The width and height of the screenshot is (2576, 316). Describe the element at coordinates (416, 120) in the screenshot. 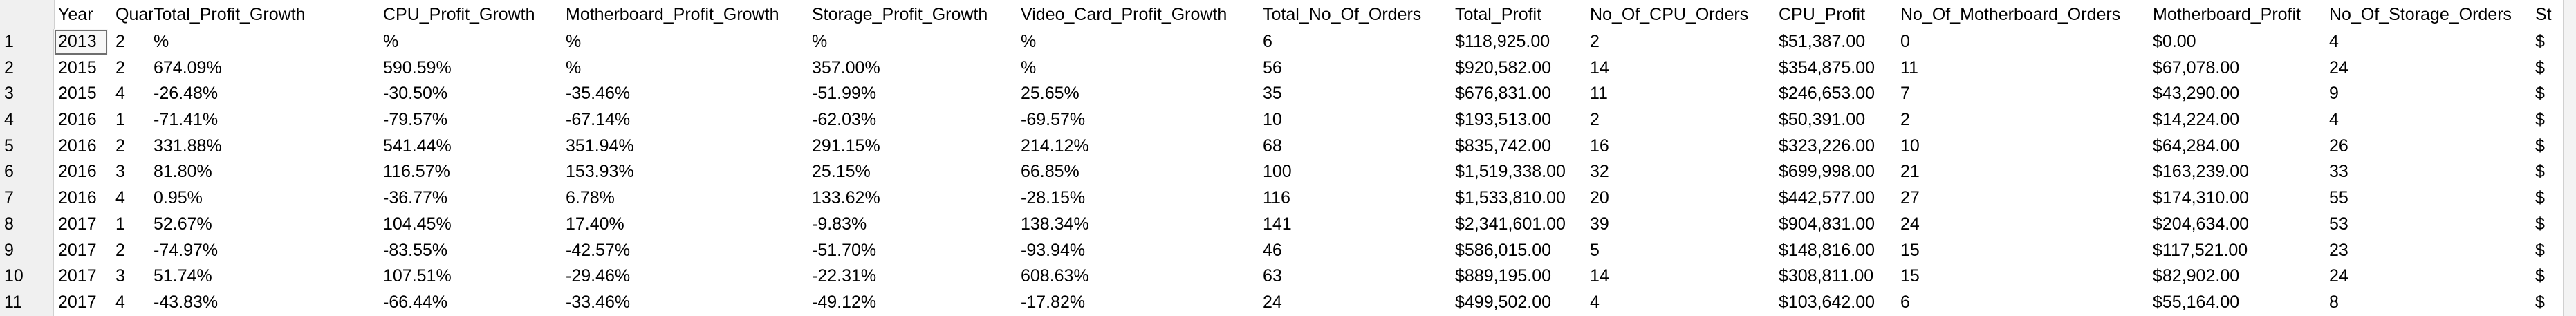

I see `cell-cpu-profit-growth: -79.57%` at that location.